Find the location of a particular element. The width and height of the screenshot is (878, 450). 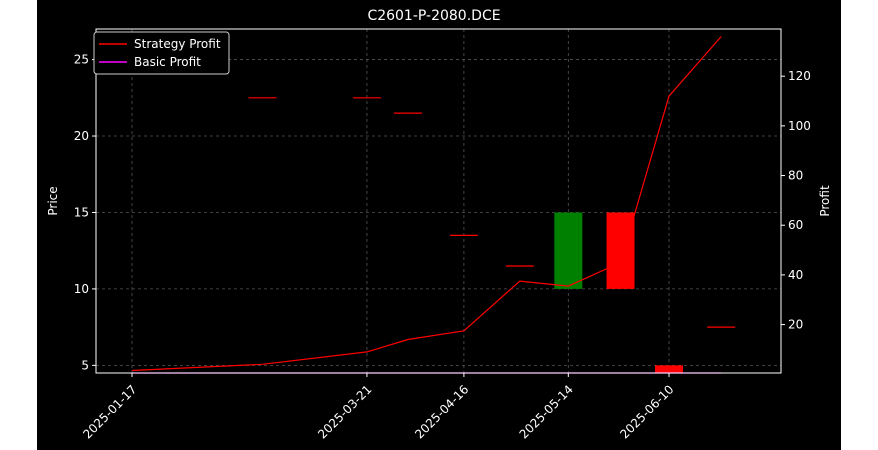

legend-label-basic: Basic Profit is located at coordinates (167, 62).